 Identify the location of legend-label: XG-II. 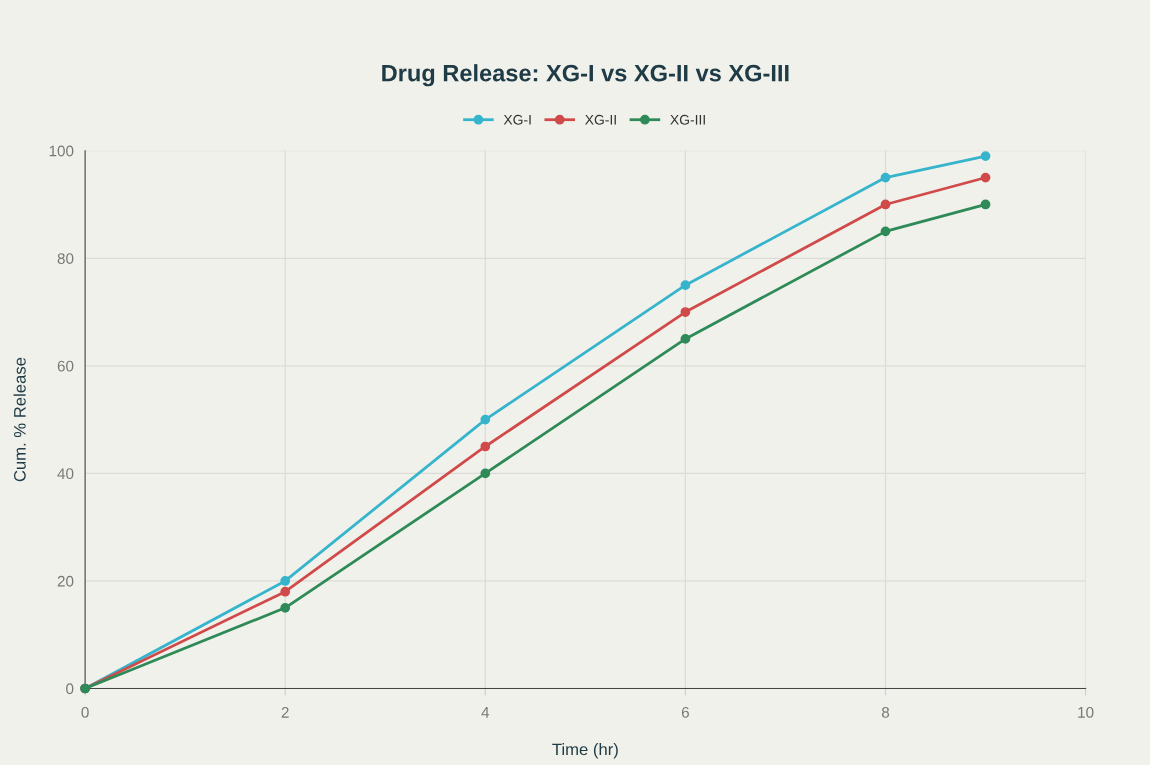
(600, 119).